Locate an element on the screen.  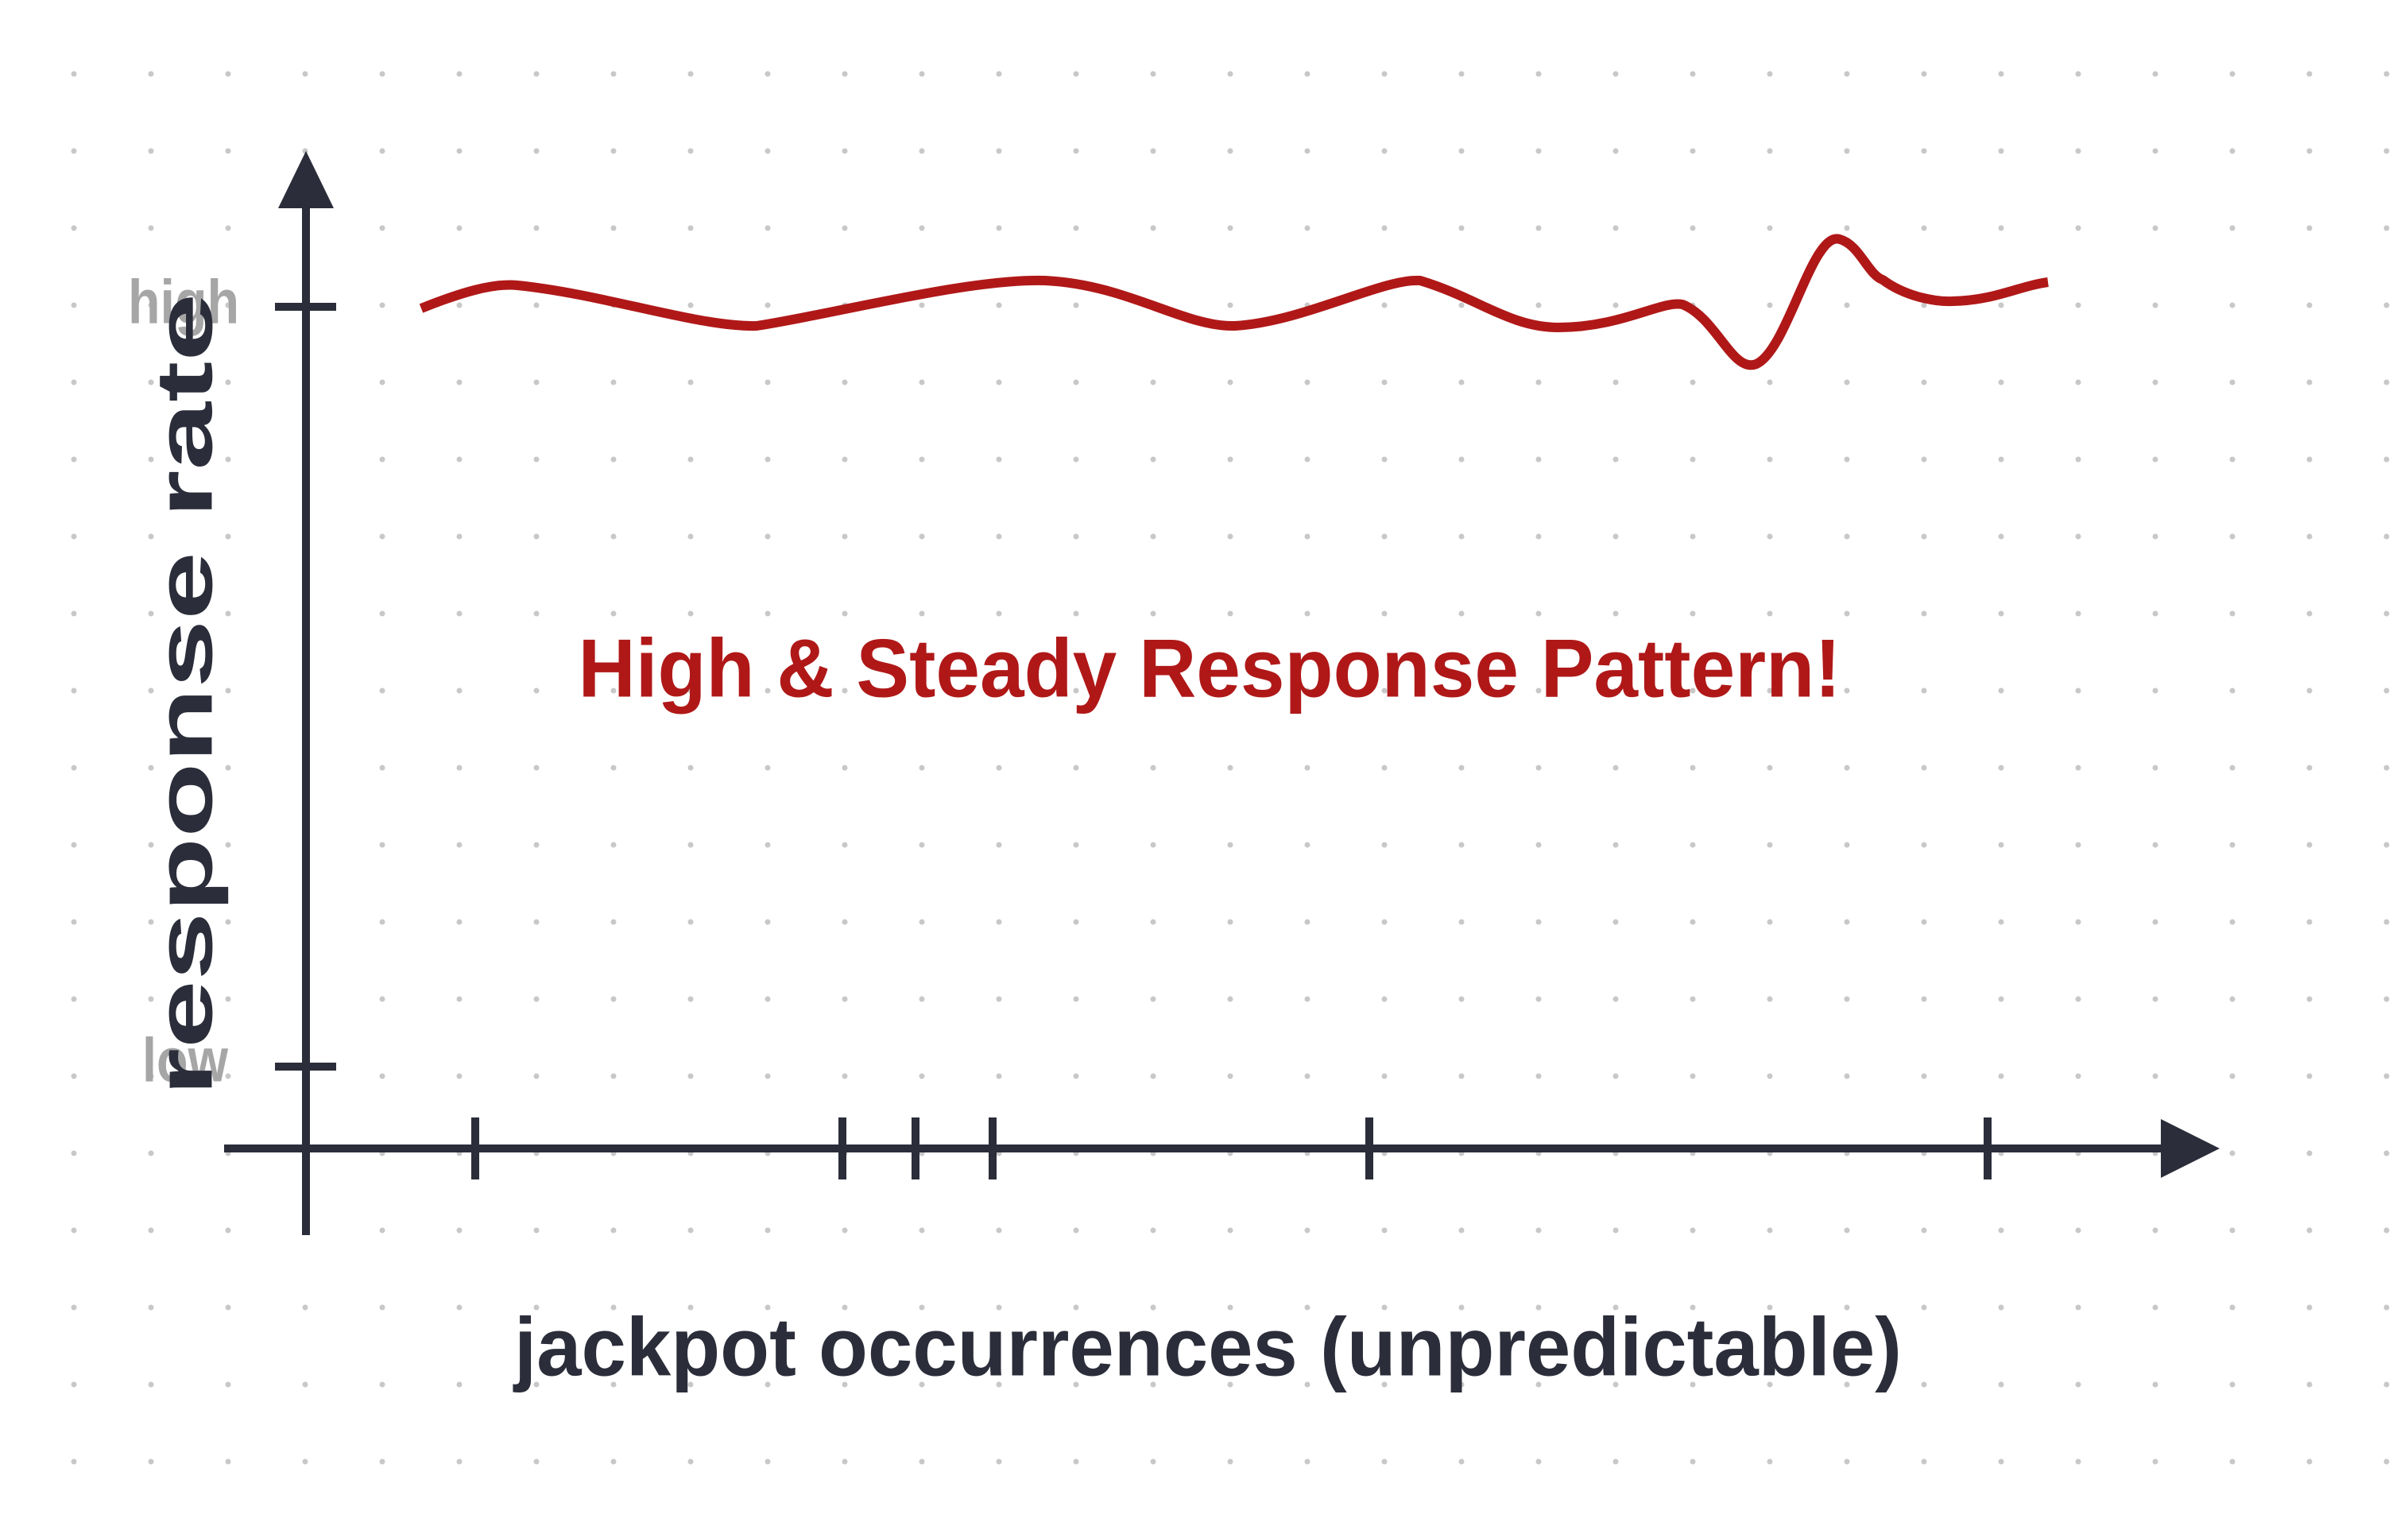
x-axis-arrow is located at coordinates (2190, 1148).